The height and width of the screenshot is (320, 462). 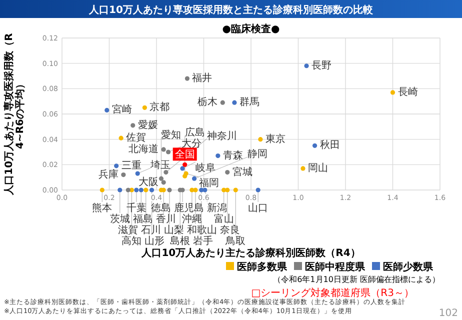 I want to click on data-label: 長崎, so click(x=408, y=92).